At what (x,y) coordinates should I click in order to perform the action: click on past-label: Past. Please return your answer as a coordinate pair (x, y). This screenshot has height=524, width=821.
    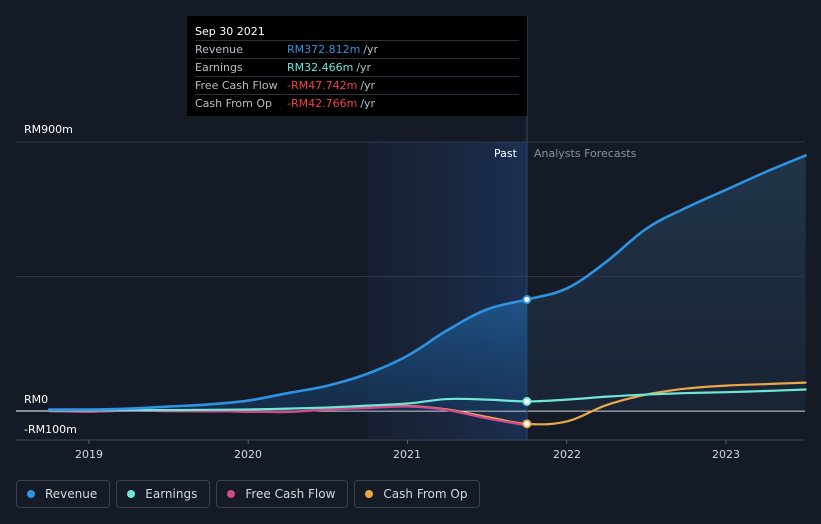
    Looking at the image, I should click on (505, 153).